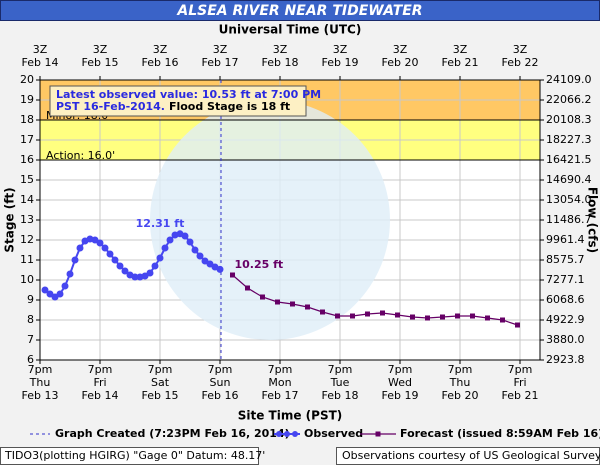 The height and width of the screenshot is (465, 600). What do you see at coordinates (565, 259) in the screenshot?
I see `y2-tick-label: 8575.7` at bounding box center [565, 259].